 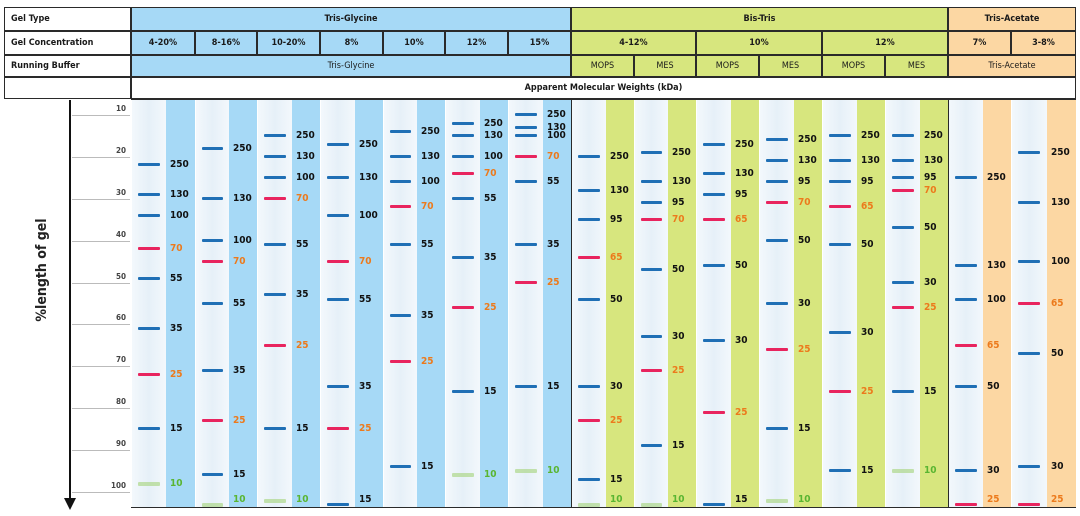 What do you see at coordinates (120, 444) in the screenshot?
I see `y-tick-label: 90` at bounding box center [120, 444].